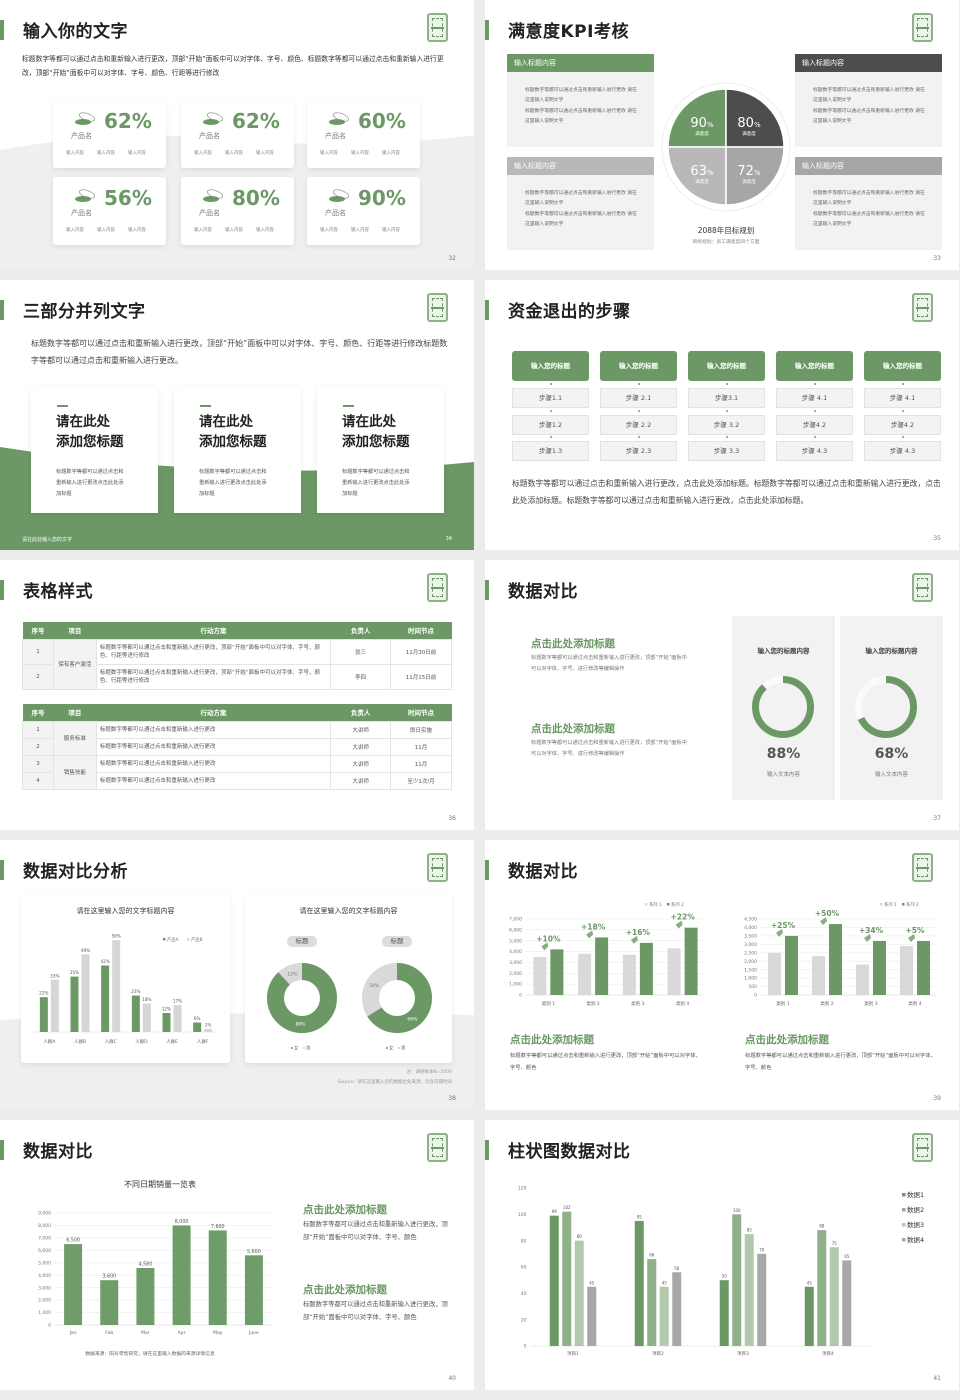 This screenshot has width=960, height=1400. What do you see at coordinates (361, 676) in the screenshot?
I see `table-cell: 李四` at bounding box center [361, 676].